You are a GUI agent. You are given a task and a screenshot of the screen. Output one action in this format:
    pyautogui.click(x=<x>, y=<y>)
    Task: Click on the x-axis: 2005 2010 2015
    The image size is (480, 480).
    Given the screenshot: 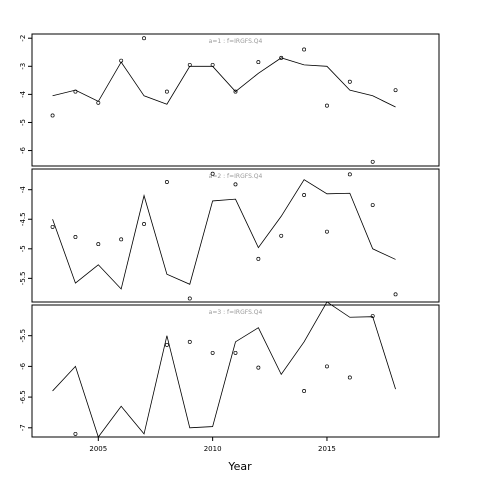 What is the action you would take?
    pyautogui.click(x=212, y=445)
    